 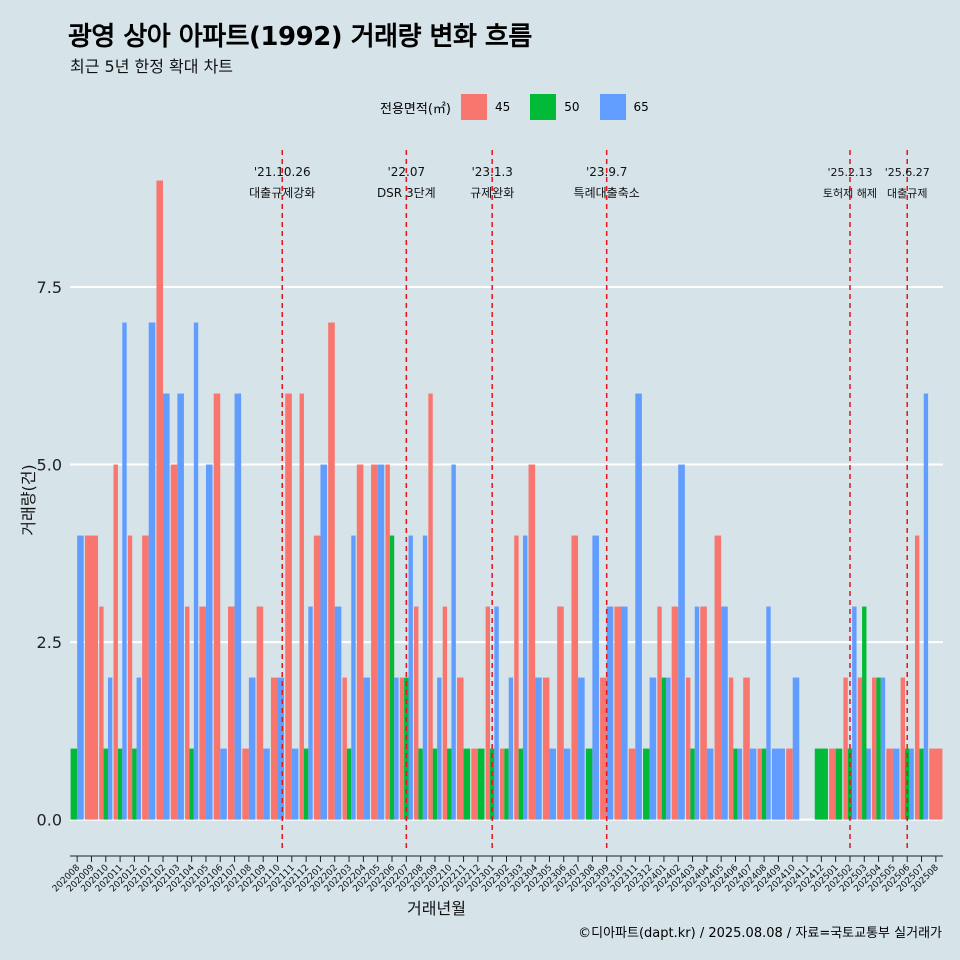 What do you see at coordinates (406, 172) in the screenshot?
I see `event-date: '22.07` at bounding box center [406, 172].